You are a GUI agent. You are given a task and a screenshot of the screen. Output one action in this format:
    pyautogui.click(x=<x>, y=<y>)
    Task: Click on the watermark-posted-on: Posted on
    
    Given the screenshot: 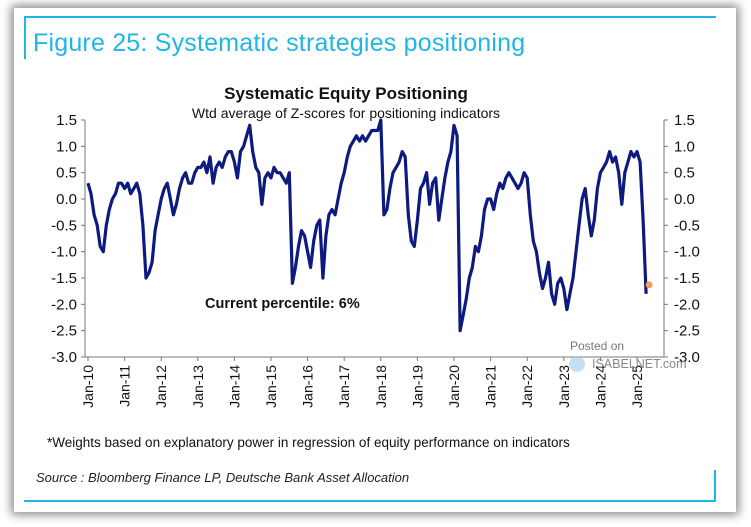 What is the action you would take?
    pyautogui.click(x=597, y=346)
    